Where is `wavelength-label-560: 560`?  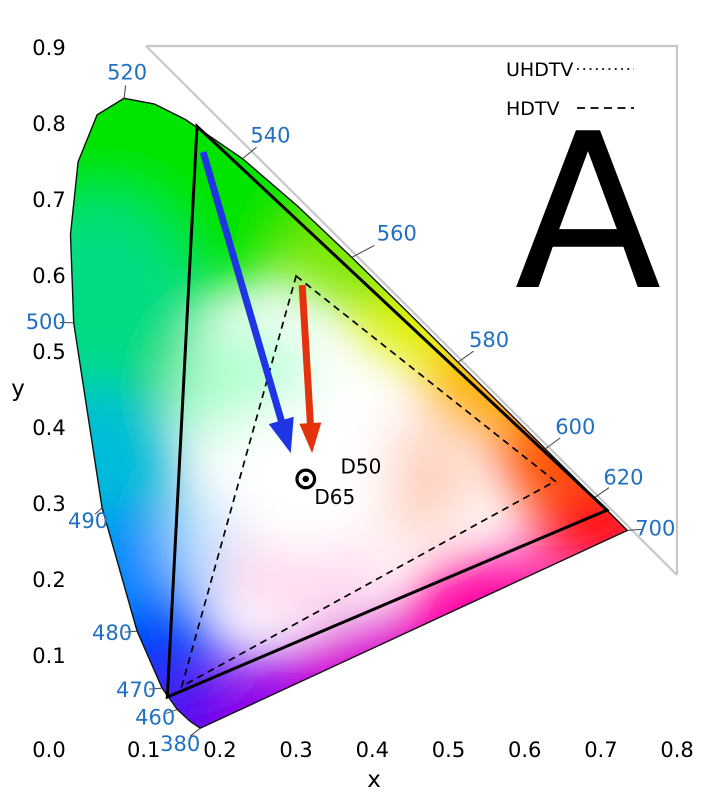 wavelength-label-560: 560 is located at coordinates (397, 233).